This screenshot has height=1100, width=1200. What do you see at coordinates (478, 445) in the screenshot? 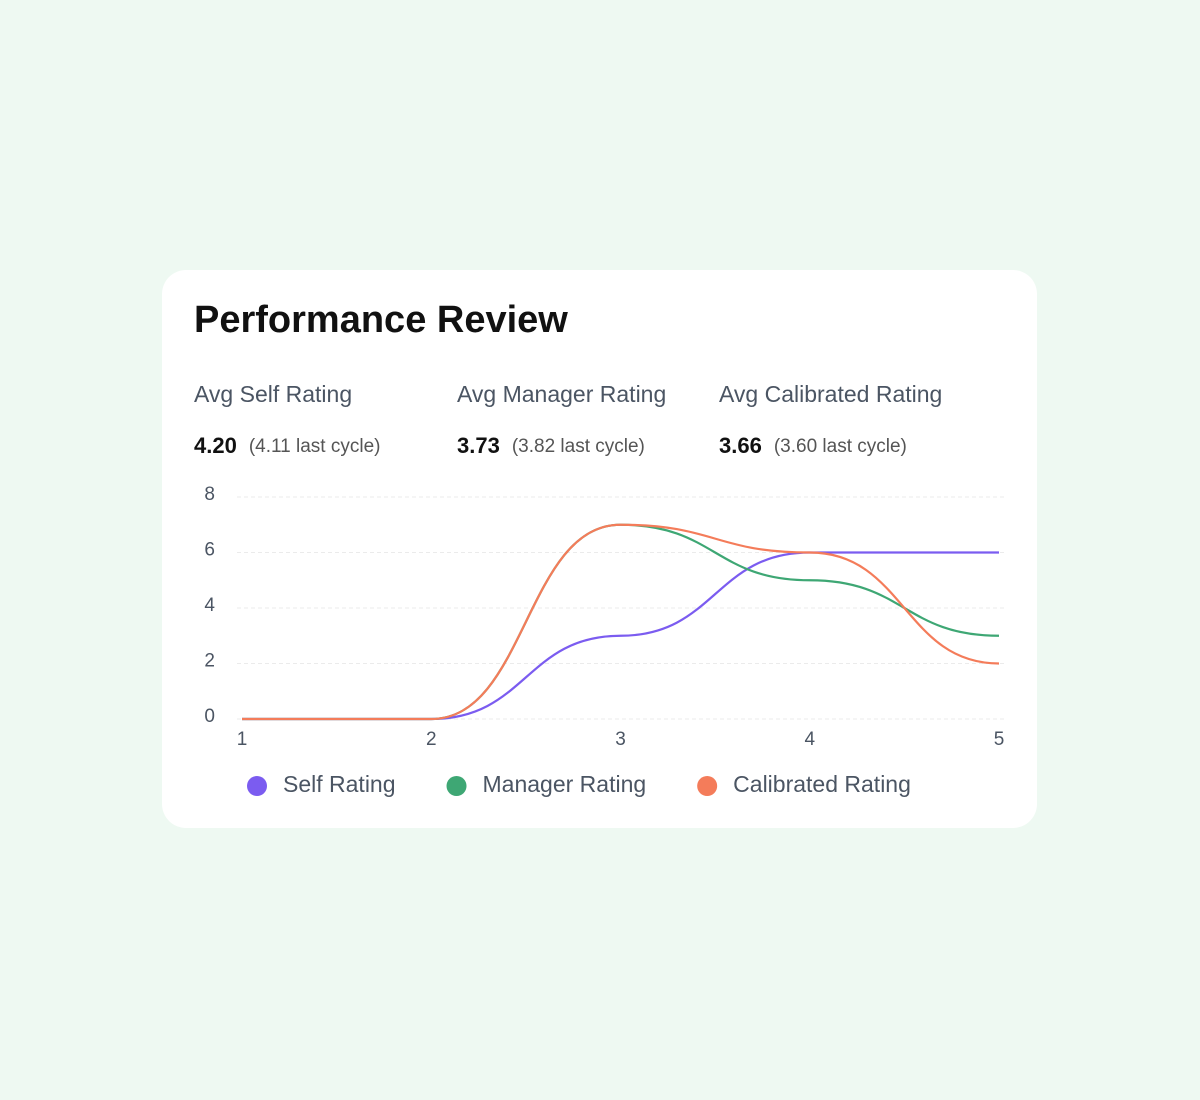
I see `stat-value: 3.73` at bounding box center [478, 445].